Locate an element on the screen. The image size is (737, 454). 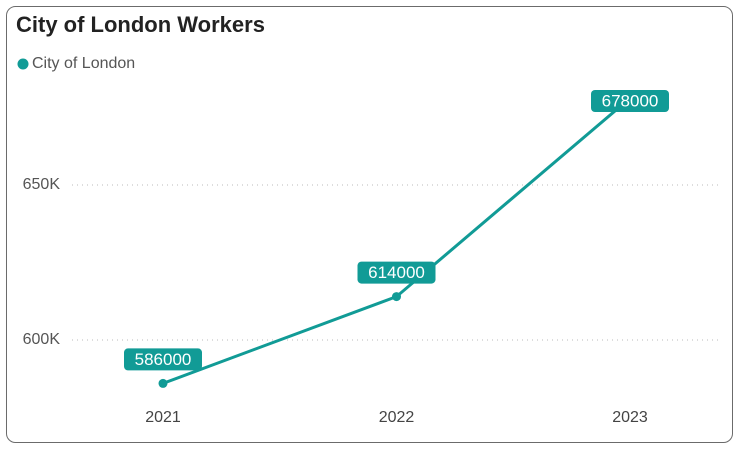
data-label: 678000 is located at coordinates (630, 100).